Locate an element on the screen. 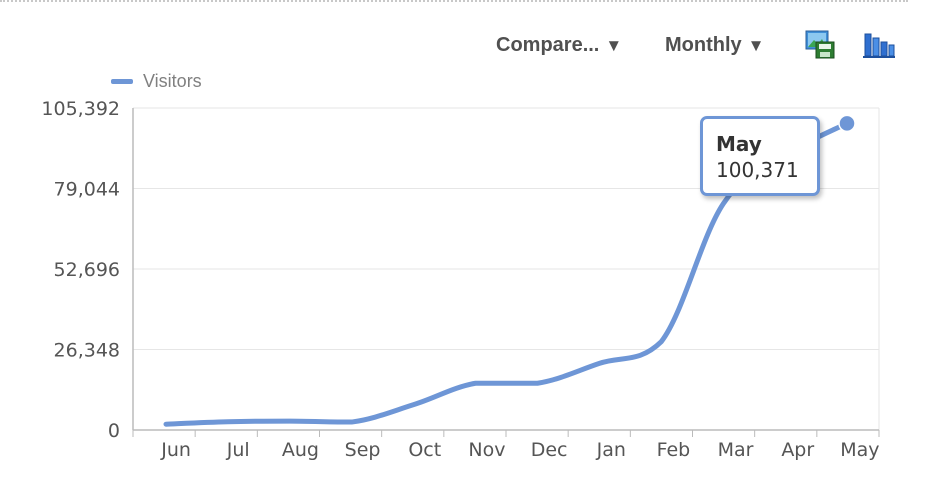 This screenshot has width=950, height=498. save-image-button is located at coordinates (820, 44).